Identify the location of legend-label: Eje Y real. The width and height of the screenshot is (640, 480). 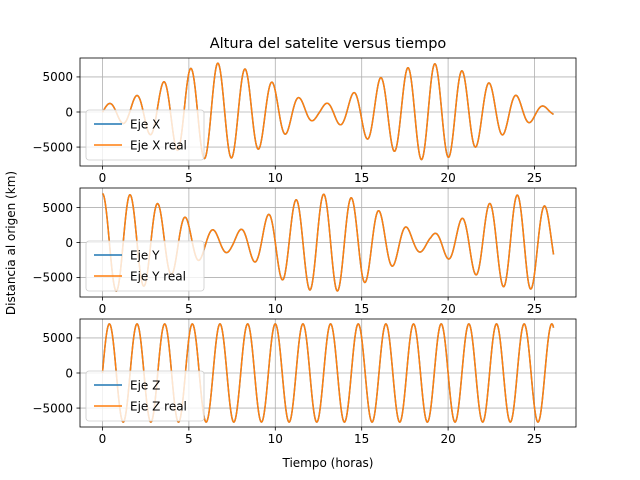
(158, 276).